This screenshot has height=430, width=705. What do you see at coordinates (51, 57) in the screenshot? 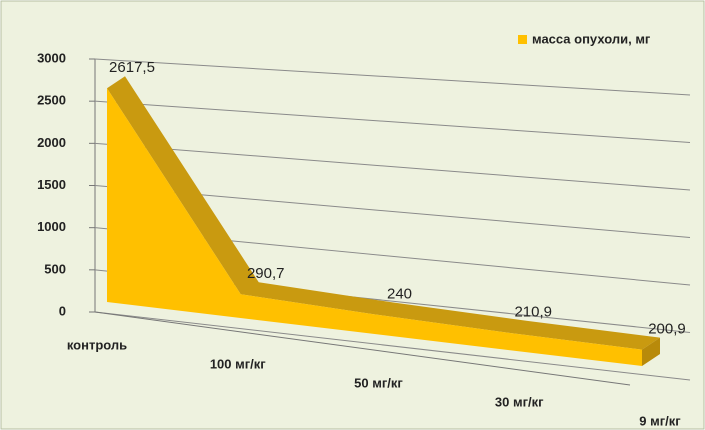
I see `y-tick-label: 3000` at bounding box center [51, 57].